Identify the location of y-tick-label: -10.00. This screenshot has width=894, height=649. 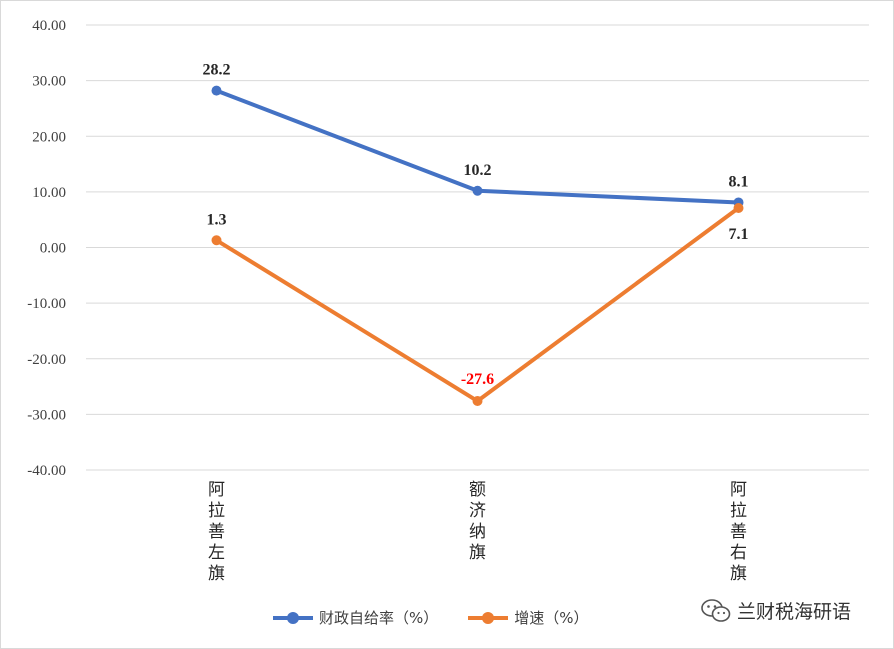
(46, 304).